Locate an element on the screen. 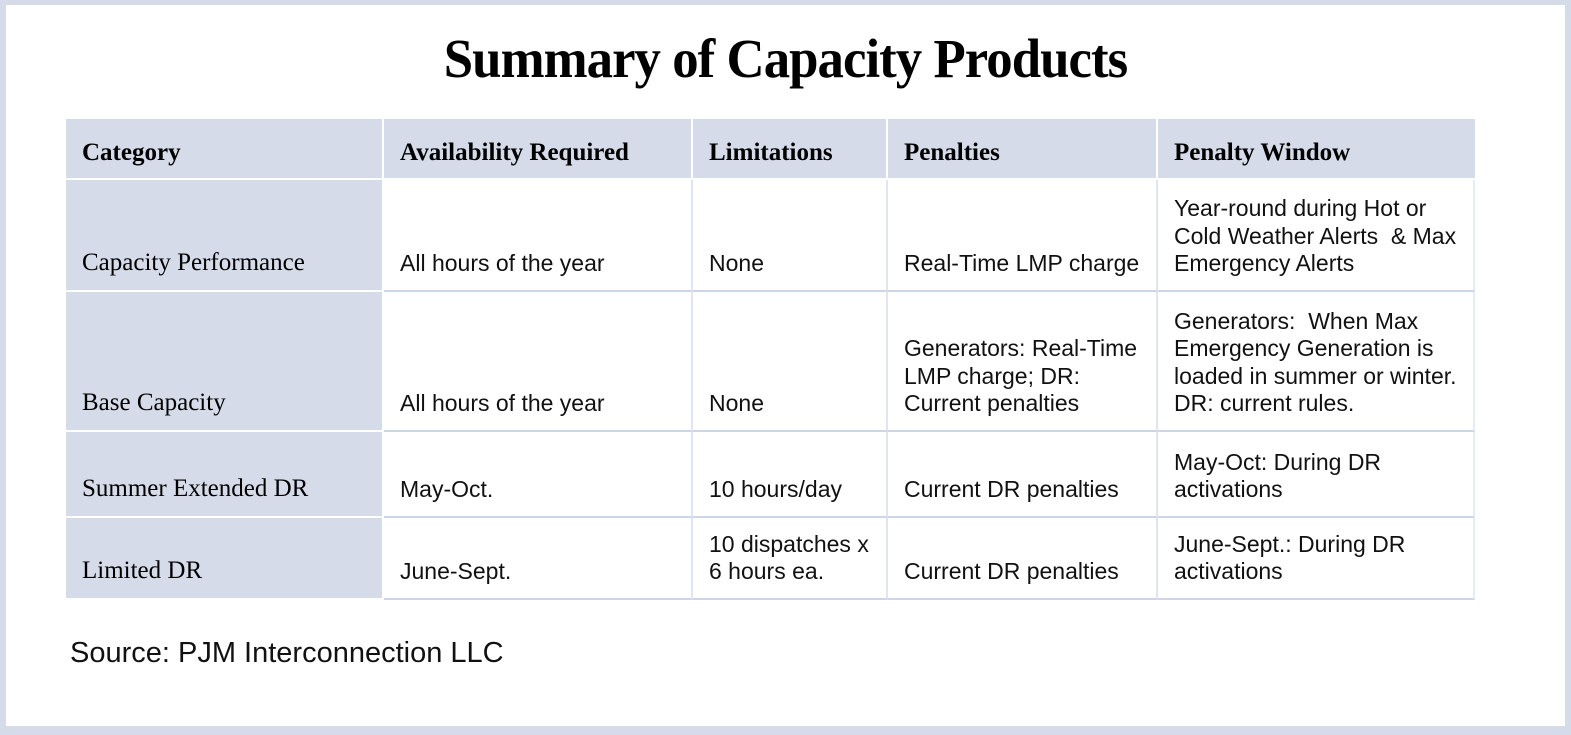  category-cell: Base Capacity is located at coordinates (225, 362).